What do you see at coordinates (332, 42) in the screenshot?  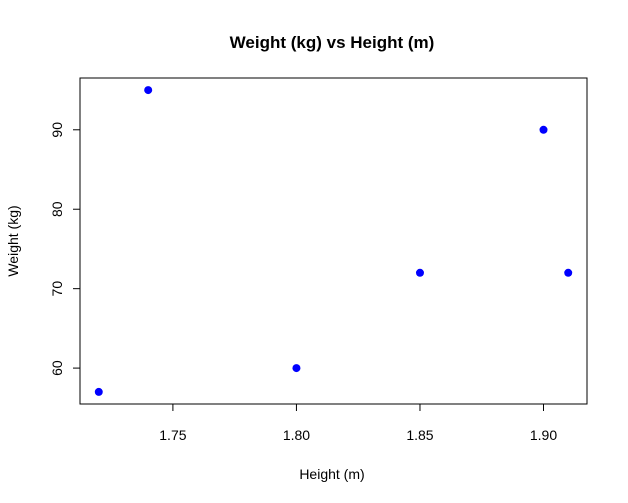 I see `chart-title: Weight (kg) vs Height (m)` at bounding box center [332, 42].